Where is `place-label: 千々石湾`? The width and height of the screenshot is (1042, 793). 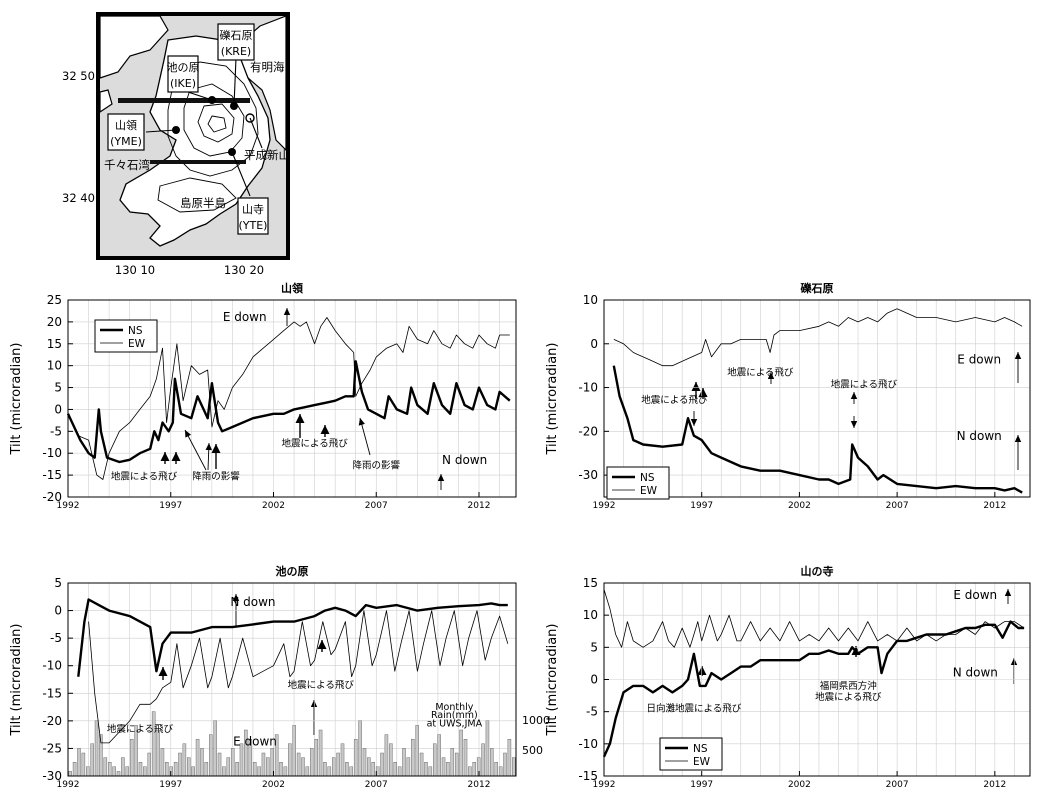
place-label: 千々石湾 is located at coordinates (127, 165).